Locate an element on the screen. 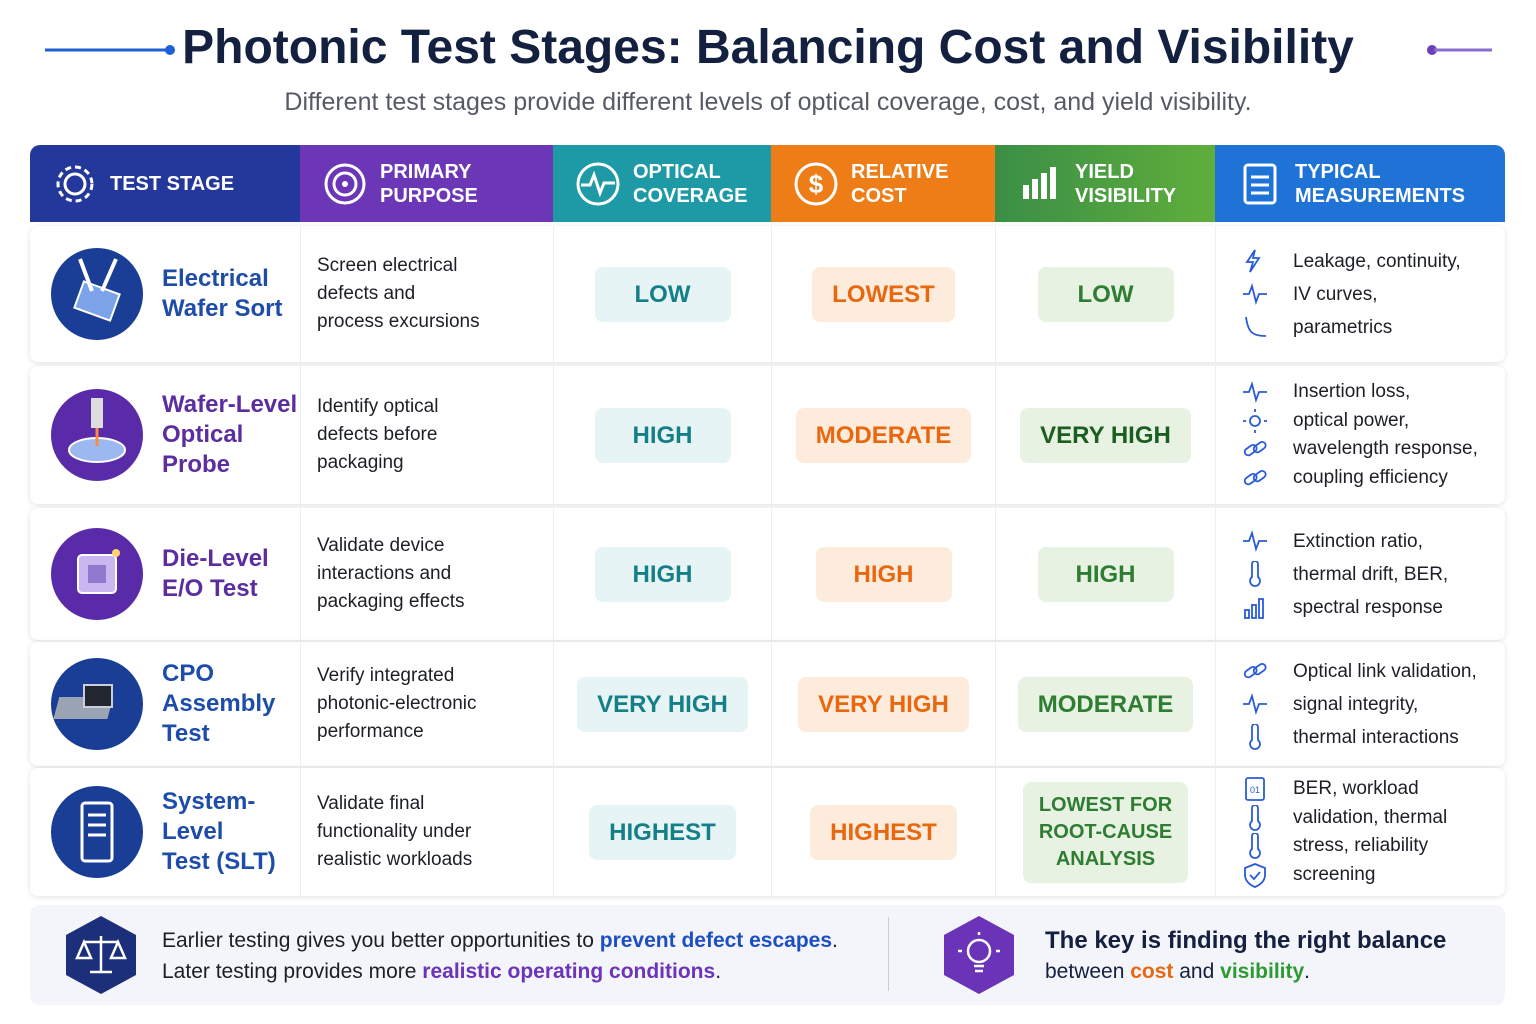  measurement-line: signal integrity, is located at coordinates (1356, 704).